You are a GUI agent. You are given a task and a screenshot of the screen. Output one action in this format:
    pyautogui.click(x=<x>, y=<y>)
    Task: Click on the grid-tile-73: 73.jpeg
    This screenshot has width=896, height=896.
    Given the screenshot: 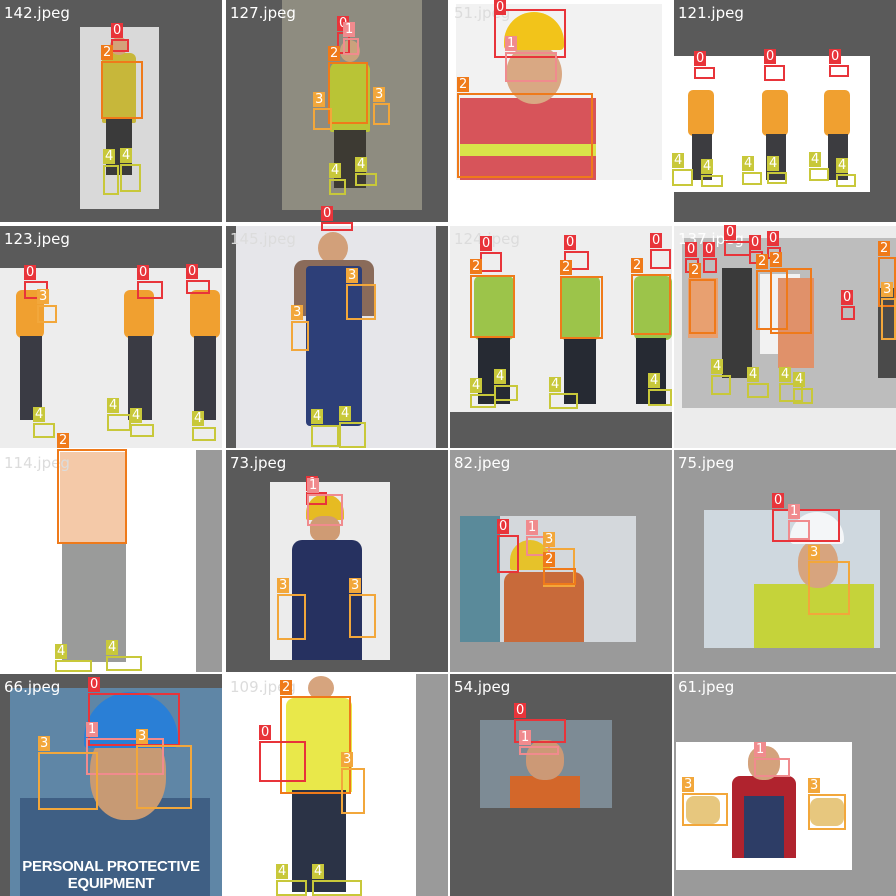 What is the action you would take?
    pyautogui.click(x=337, y=561)
    